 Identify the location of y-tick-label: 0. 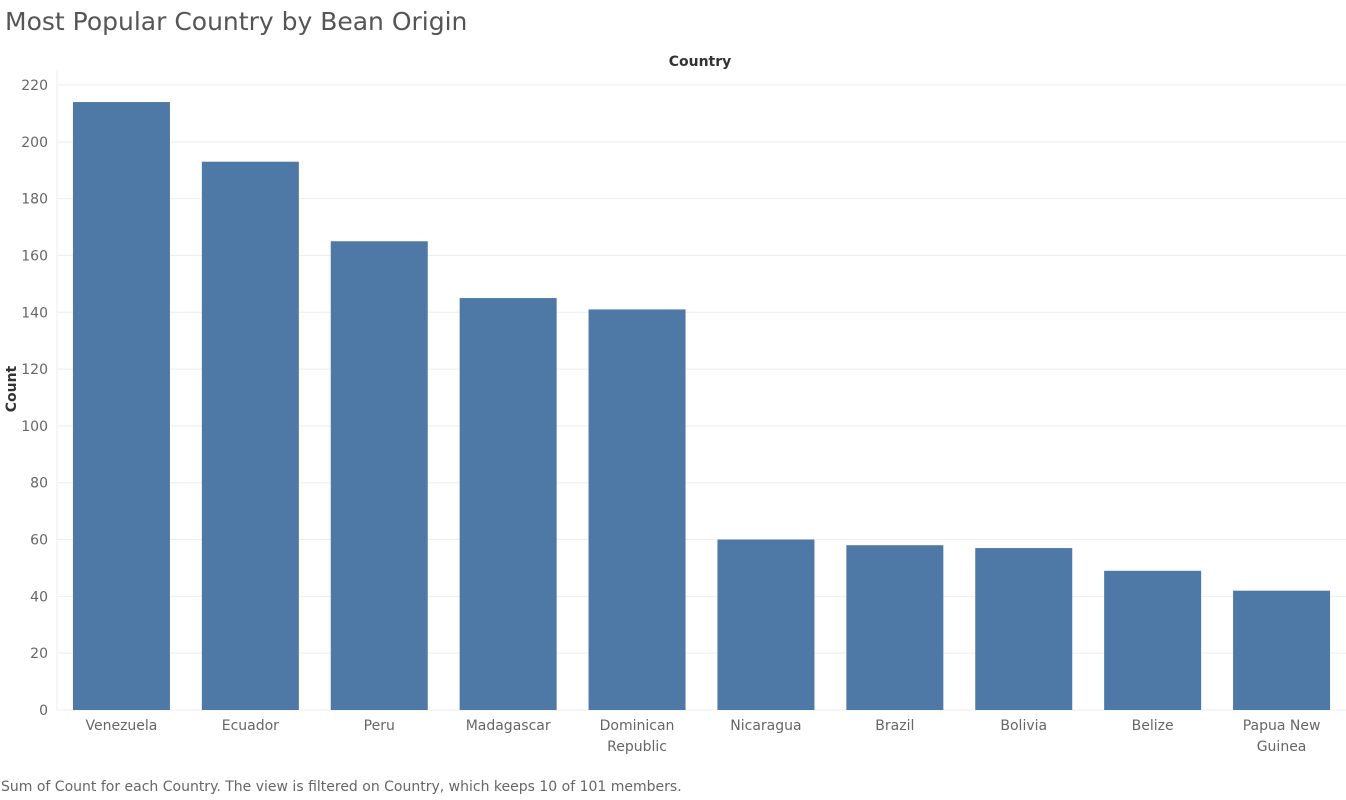
(43, 711).